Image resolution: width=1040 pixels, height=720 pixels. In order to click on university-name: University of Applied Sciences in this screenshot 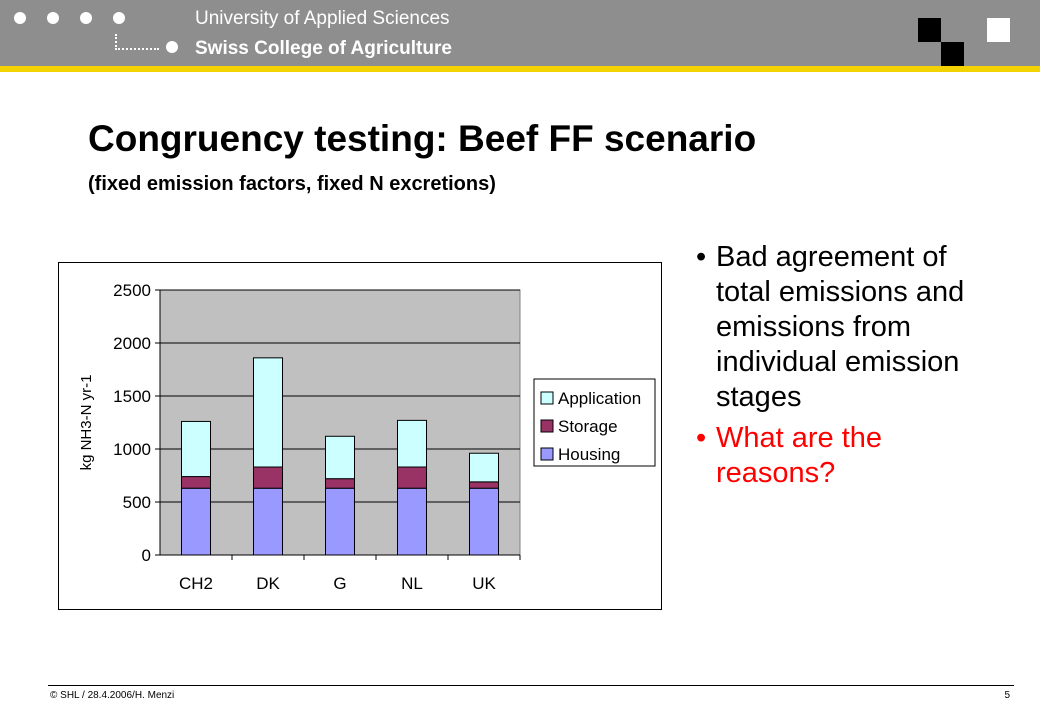, I will do `click(322, 18)`.